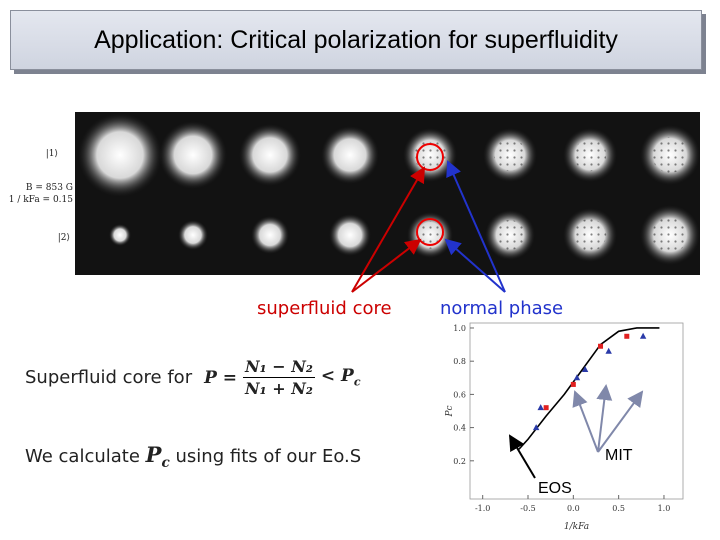 Image resolution: width=720 pixels, height=540 pixels. I want to click on x-tick-label: 1.0, so click(664, 508).